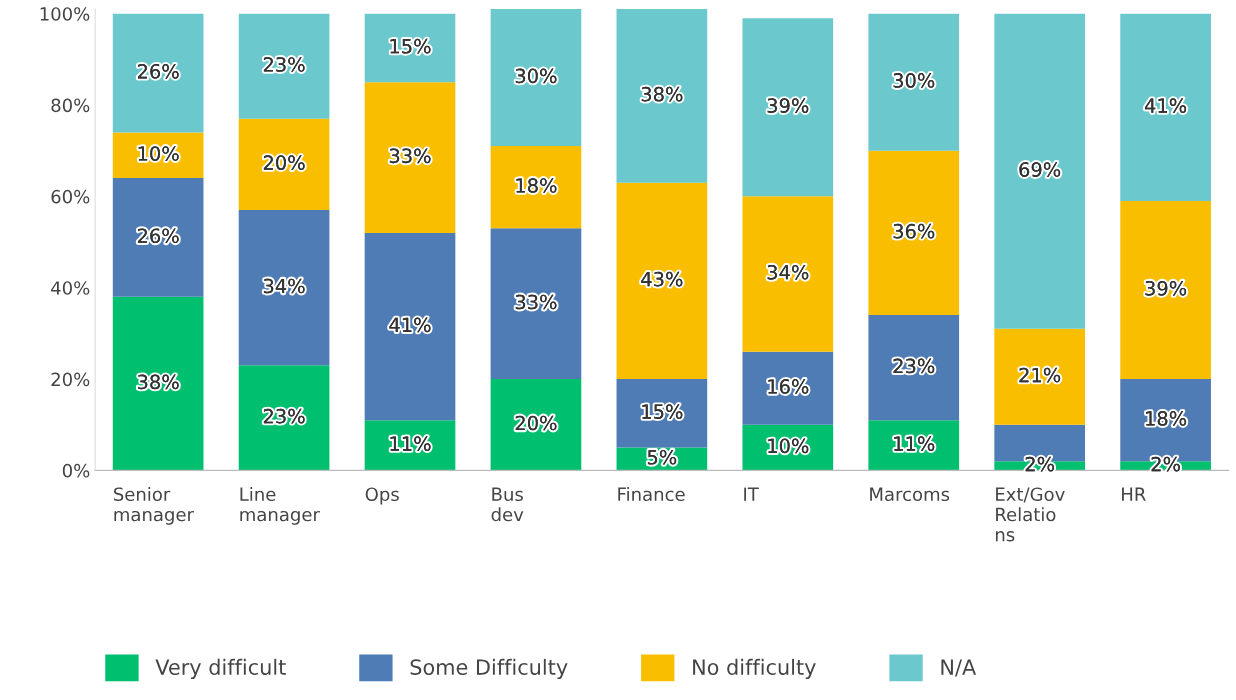 The width and height of the screenshot is (1236, 700). I want to click on data-label: 69%, so click(1040, 169).